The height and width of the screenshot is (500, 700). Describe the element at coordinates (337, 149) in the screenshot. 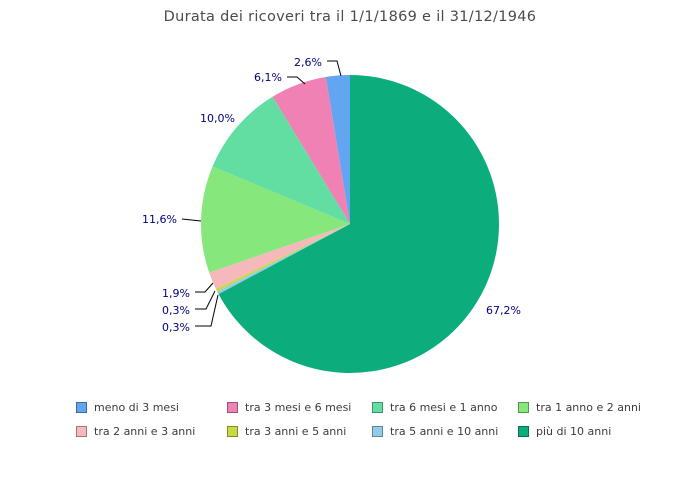

I see `pie-slice-meno-di-3-mesi` at that location.